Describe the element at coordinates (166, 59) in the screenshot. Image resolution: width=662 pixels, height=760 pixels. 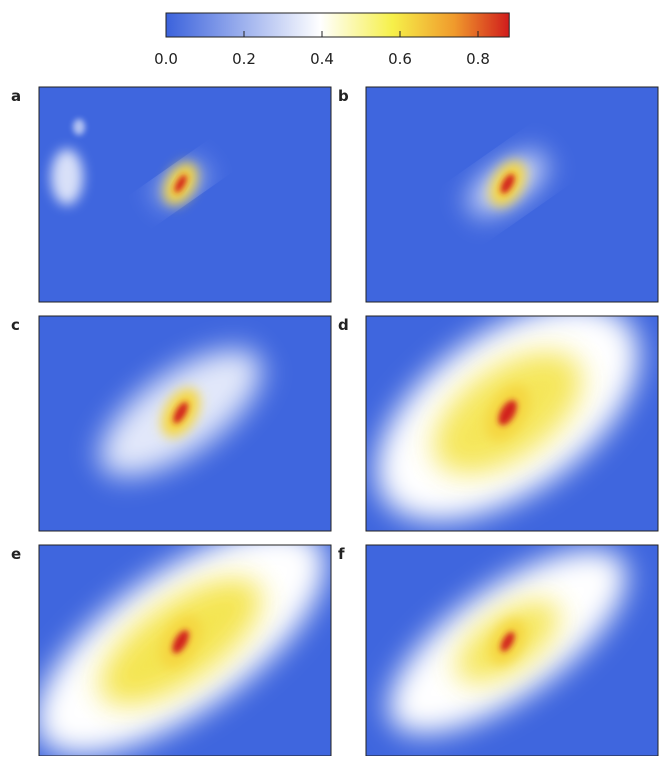
I see `colorbar-tick-label: 0.0` at that location.